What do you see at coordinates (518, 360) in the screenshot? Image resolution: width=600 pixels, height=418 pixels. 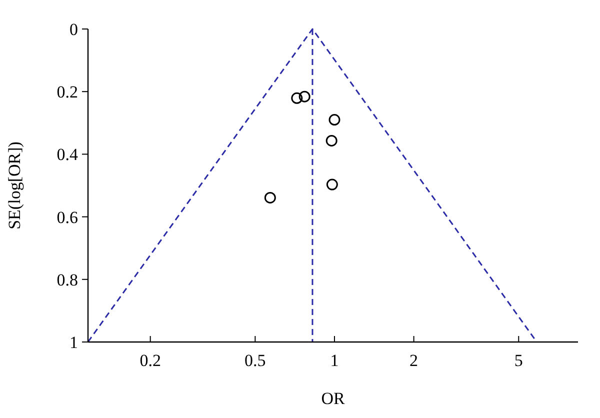 I see `x-tick-label: 5` at bounding box center [518, 360].